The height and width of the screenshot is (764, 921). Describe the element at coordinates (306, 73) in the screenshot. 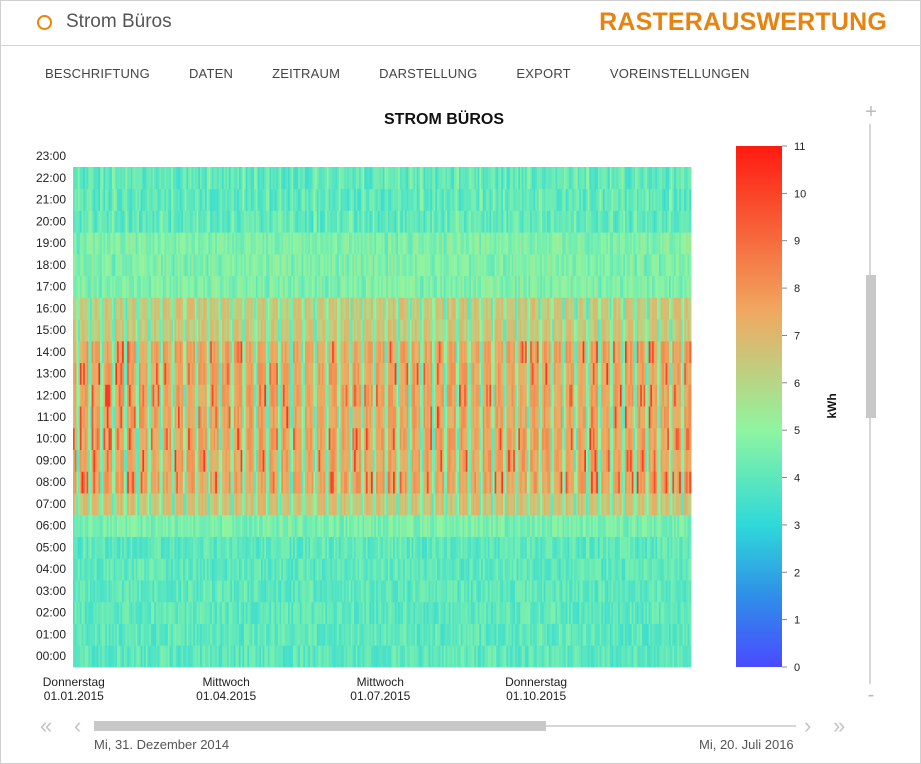

I see `menu-item-zeitraum: ZEITRAUM` at that location.